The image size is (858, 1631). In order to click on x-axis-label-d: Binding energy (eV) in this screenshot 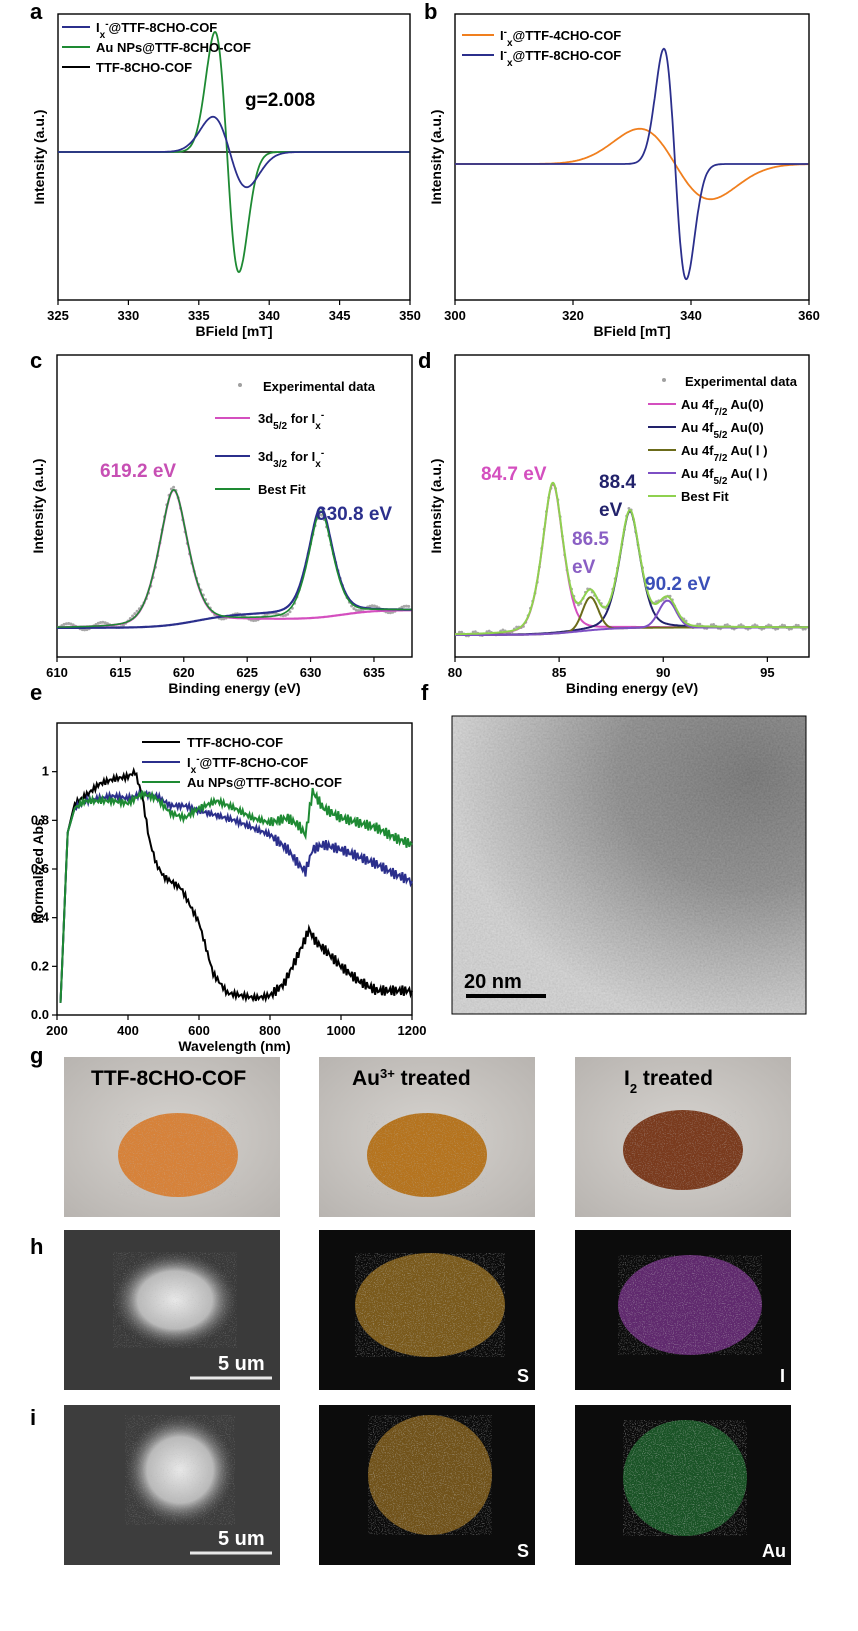, I will do `click(632, 688)`.